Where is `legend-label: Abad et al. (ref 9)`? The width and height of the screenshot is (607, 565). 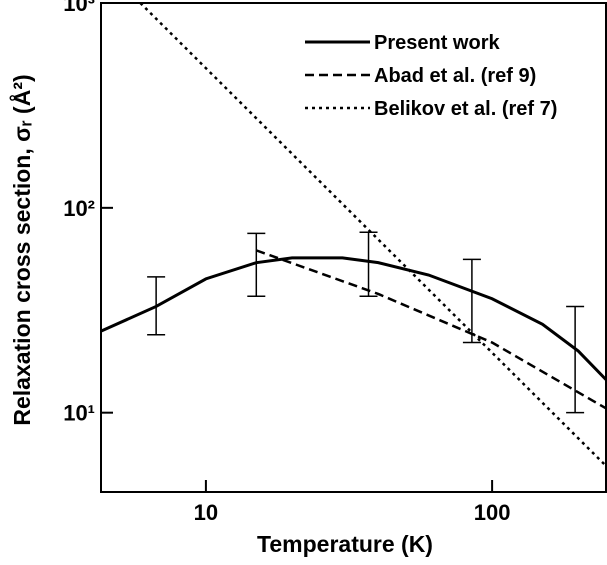 legend-label: Abad et al. (ref 9) is located at coordinates (455, 76).